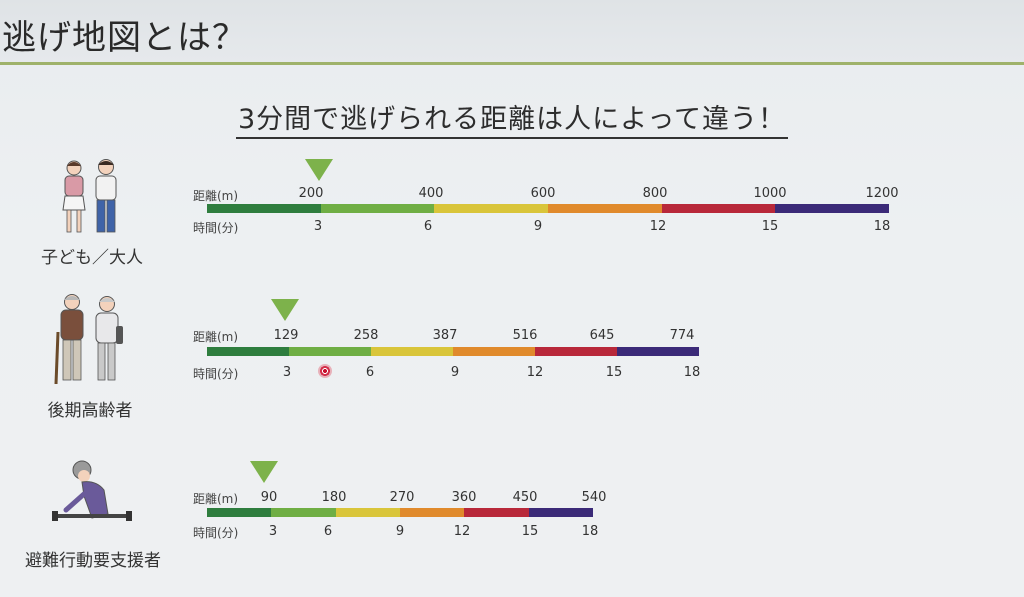 This screenshot has height=597, width=1024. Describe the element at coordinates (92, 258) in the screenshot. I see `caption-child-adult: 子ども／大人` at that location.